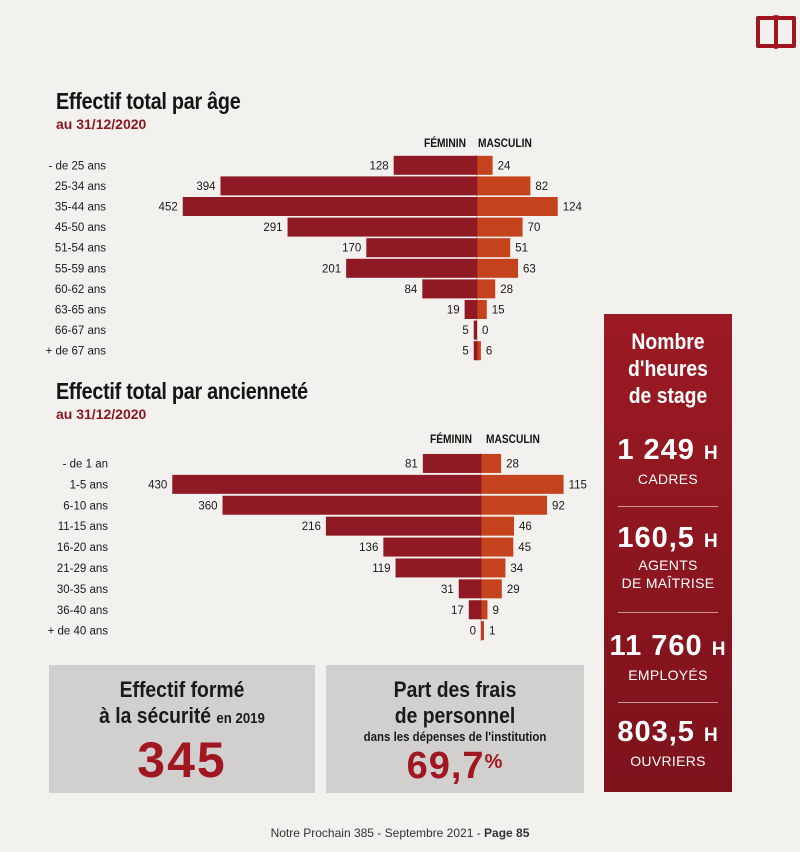  Describe the element at coordinates (513, 590) in the screenshot. I see `data-label-masculin: 29` at that location.